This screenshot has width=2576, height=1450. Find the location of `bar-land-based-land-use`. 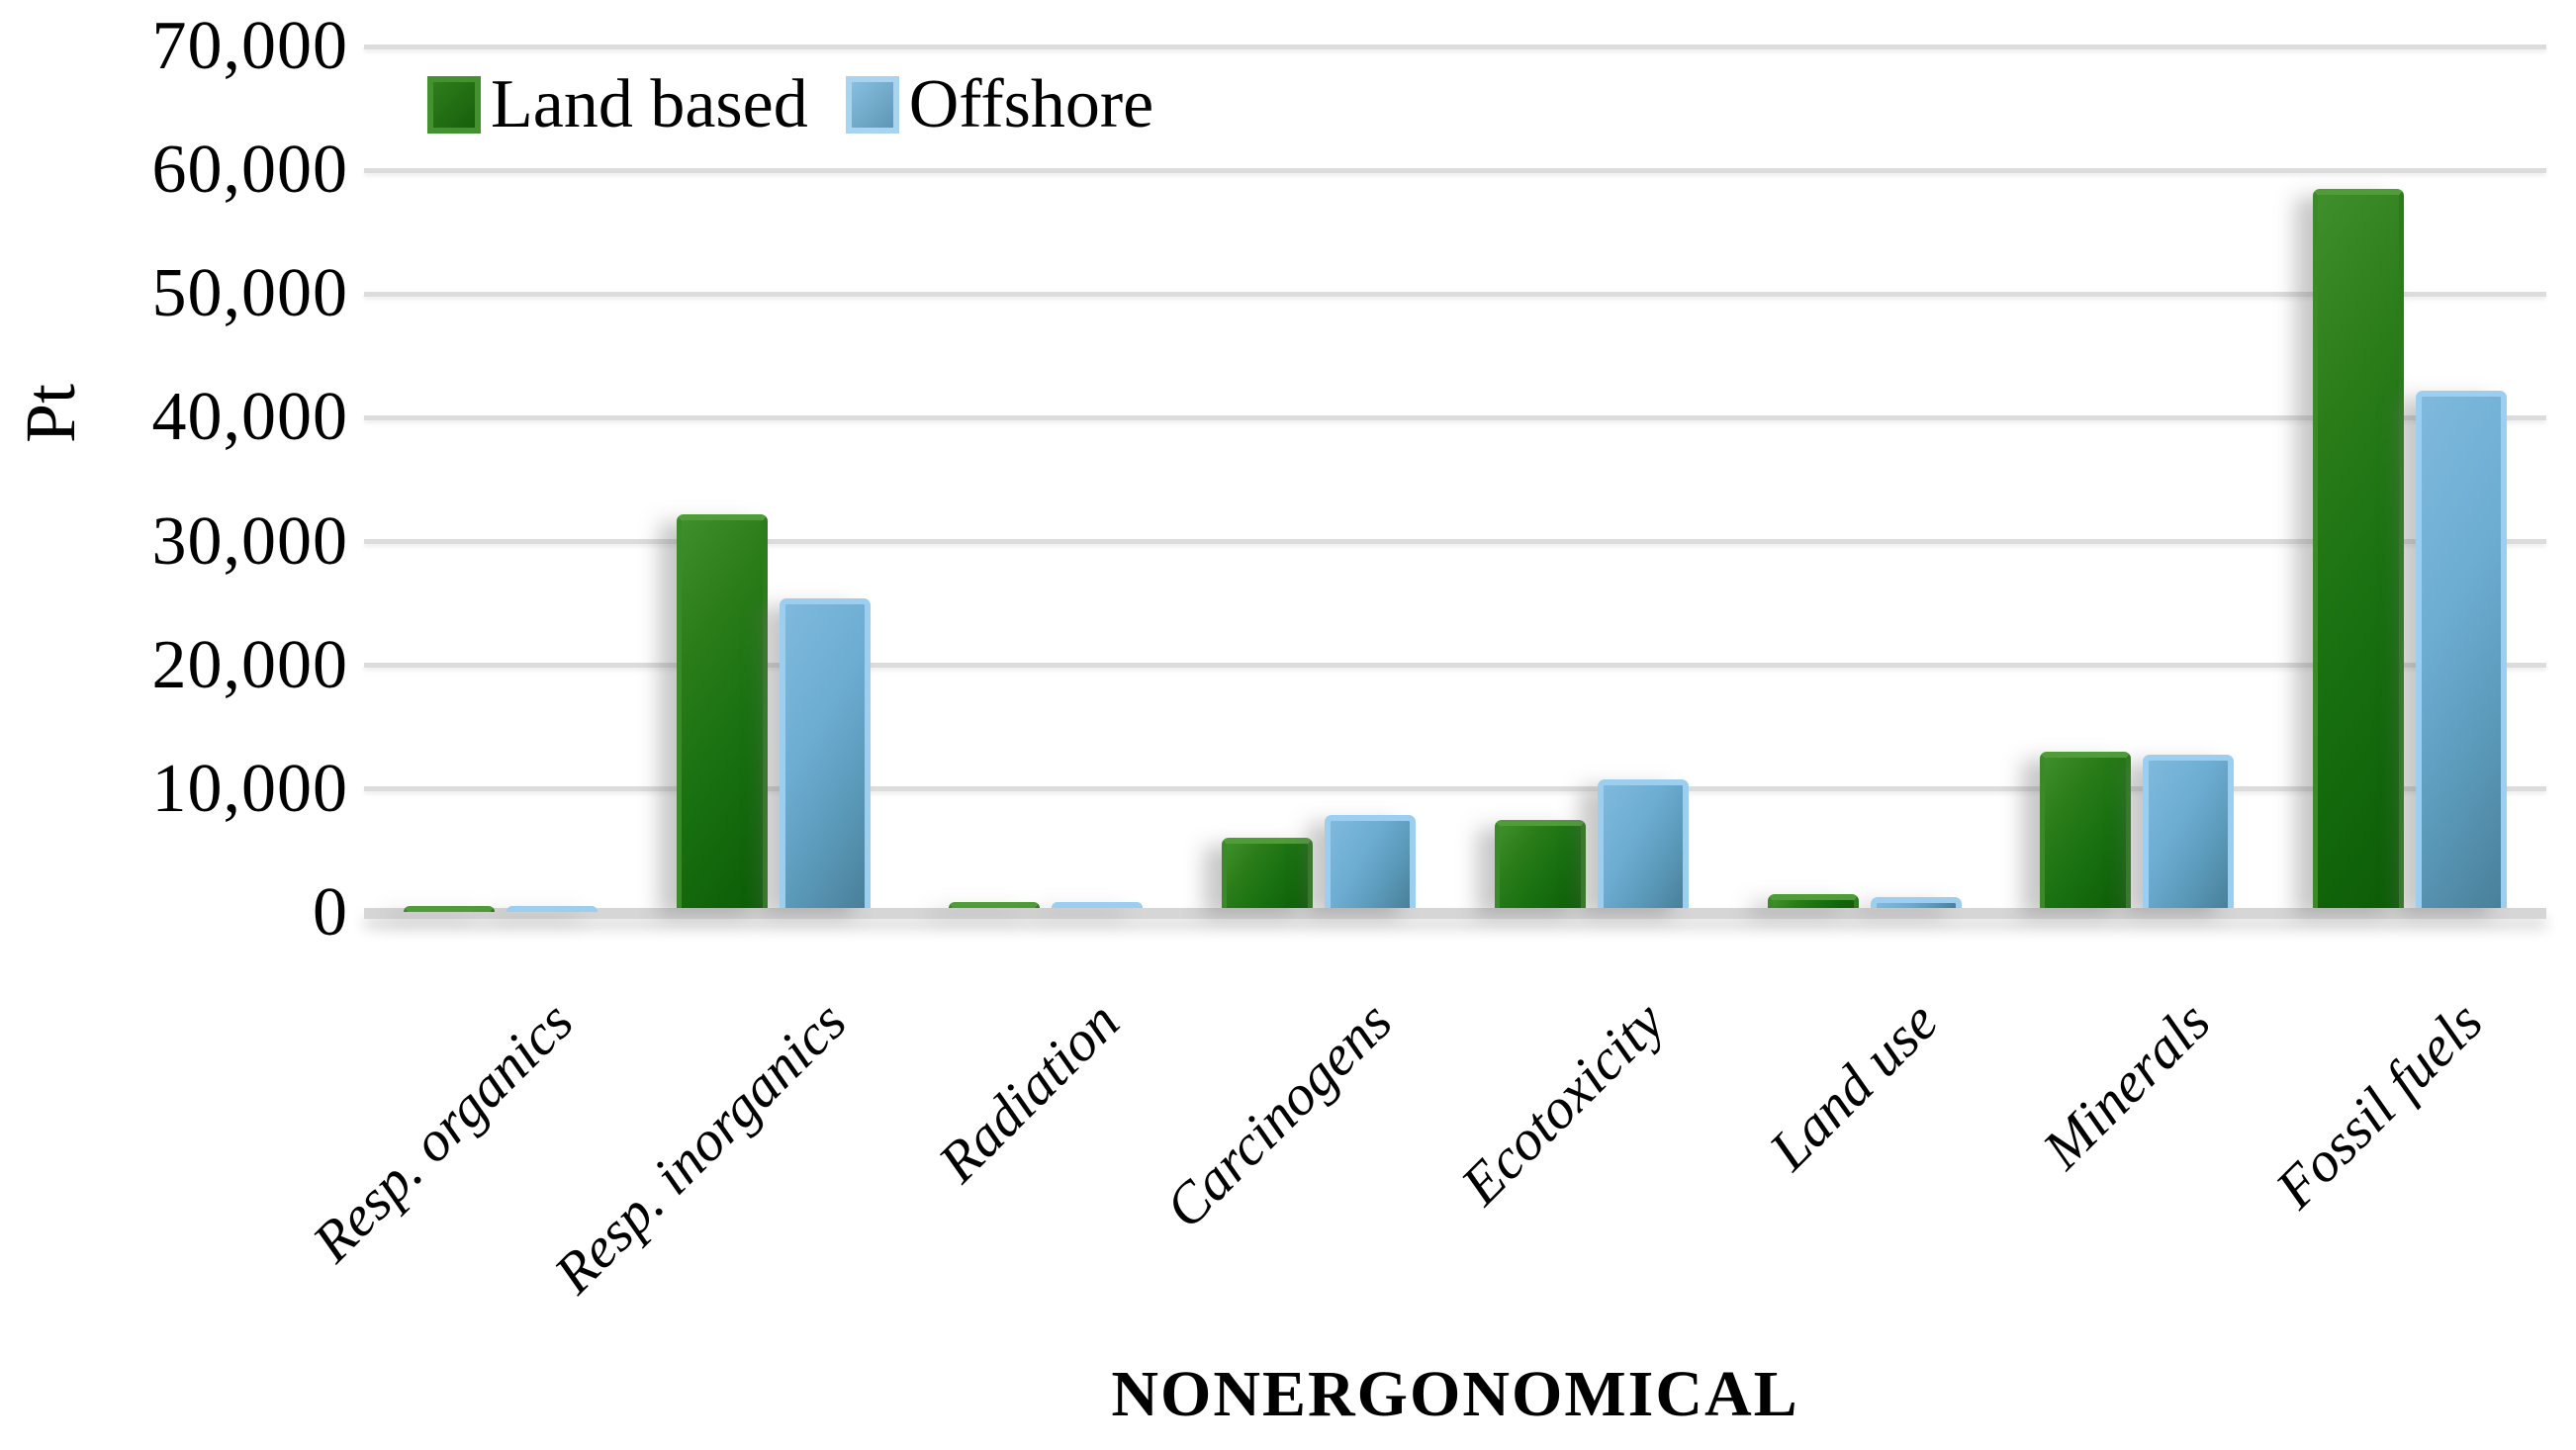

bar-land-based-land-use is located at coordinates (1814, 901).